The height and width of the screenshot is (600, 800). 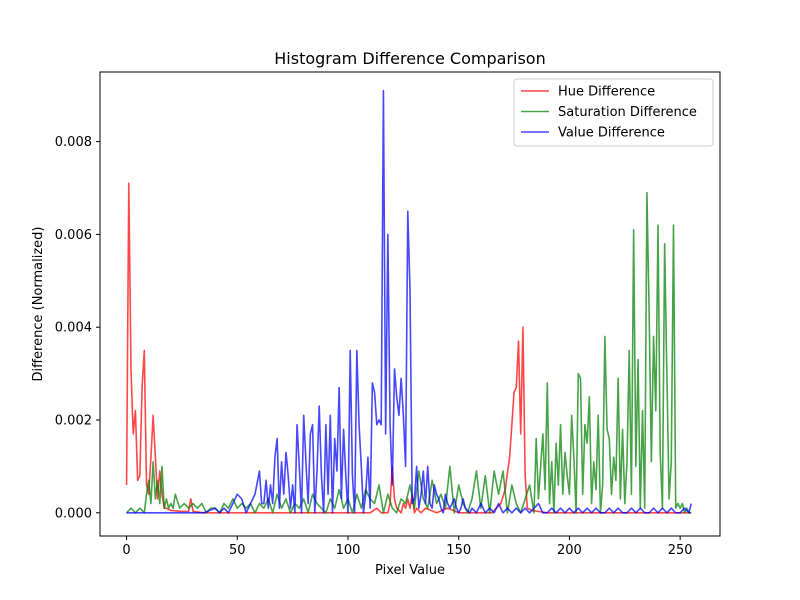 I want to click on y-tick-label: 0.006, so click(x=73, y=235).